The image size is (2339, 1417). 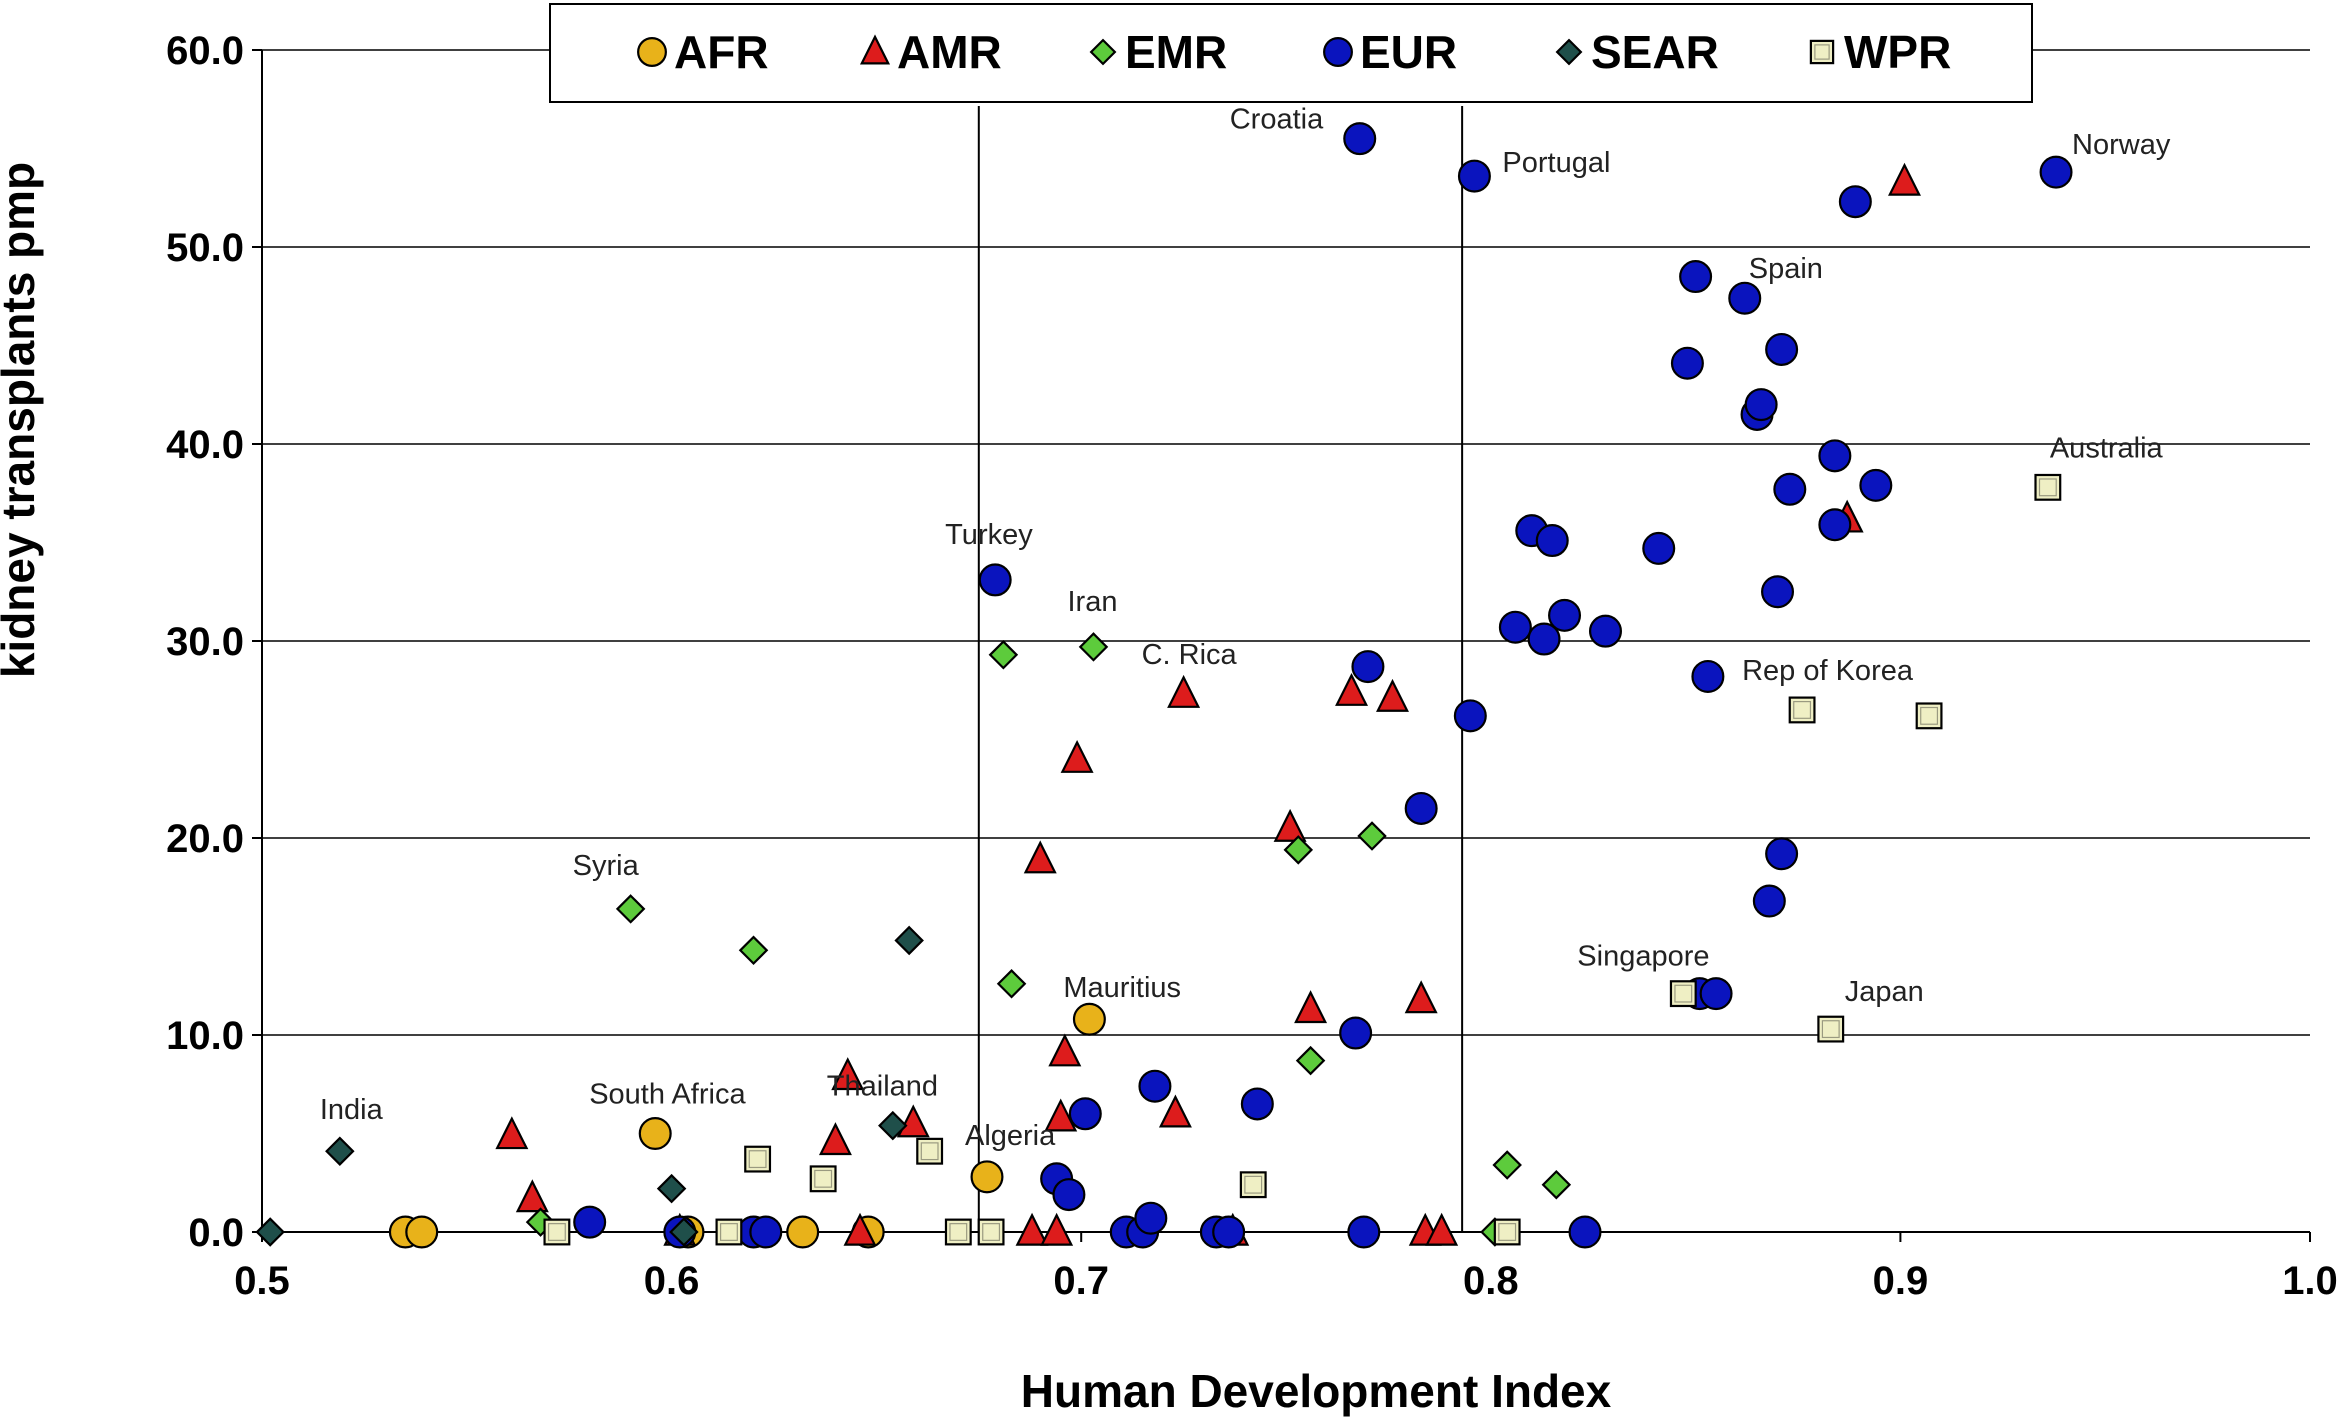 What do you see at coordinates (1828, 671) in the screenshot?
I see `annotation-label: Rep of Korea` at bounding box center [1828, 671].